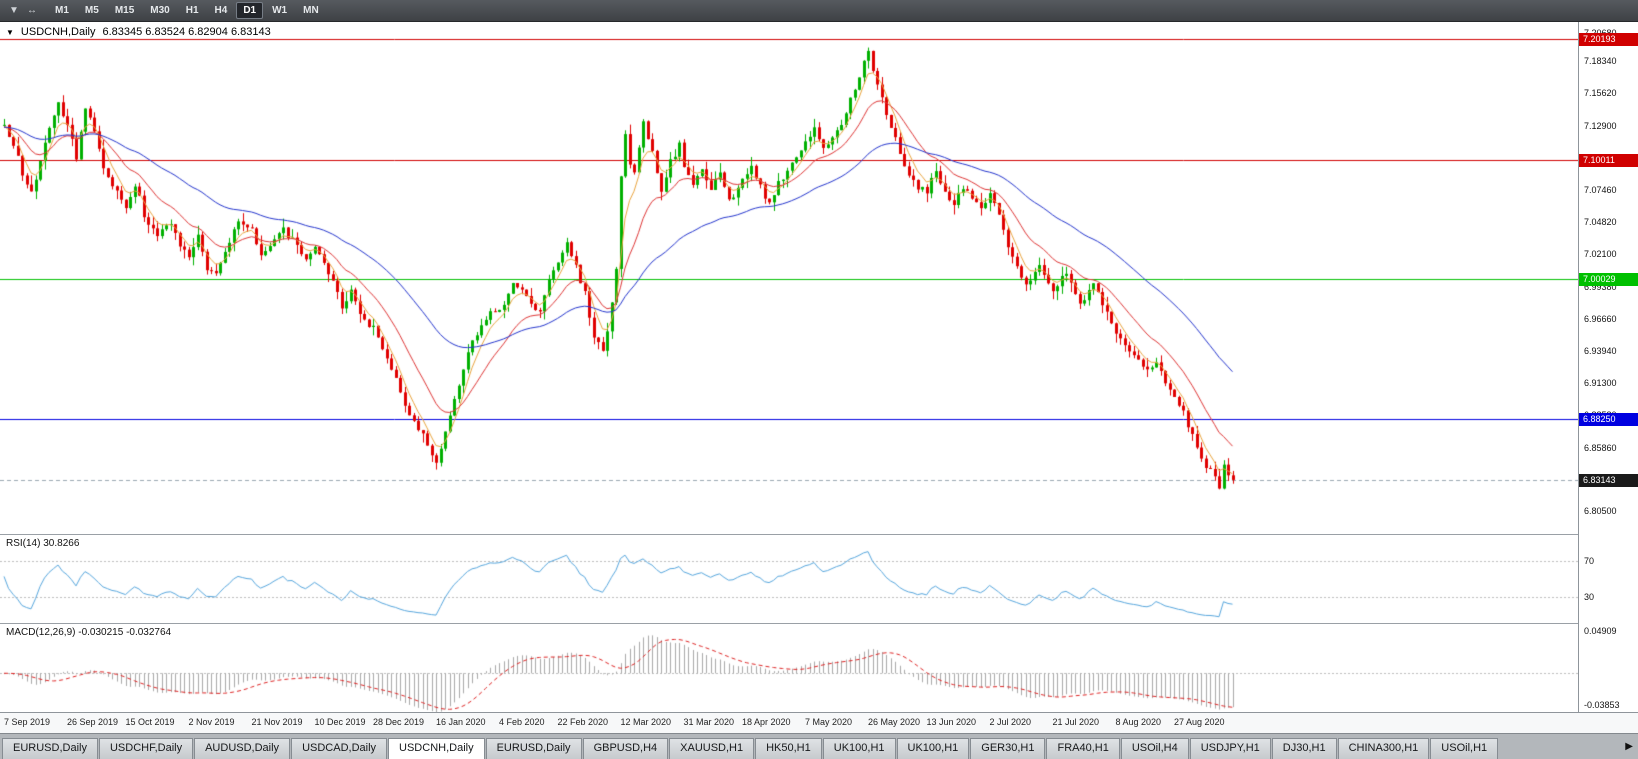 This screenshot has width=1638, height=759. I want to click on chart-mode-icon: ▼, so click(14, 10).